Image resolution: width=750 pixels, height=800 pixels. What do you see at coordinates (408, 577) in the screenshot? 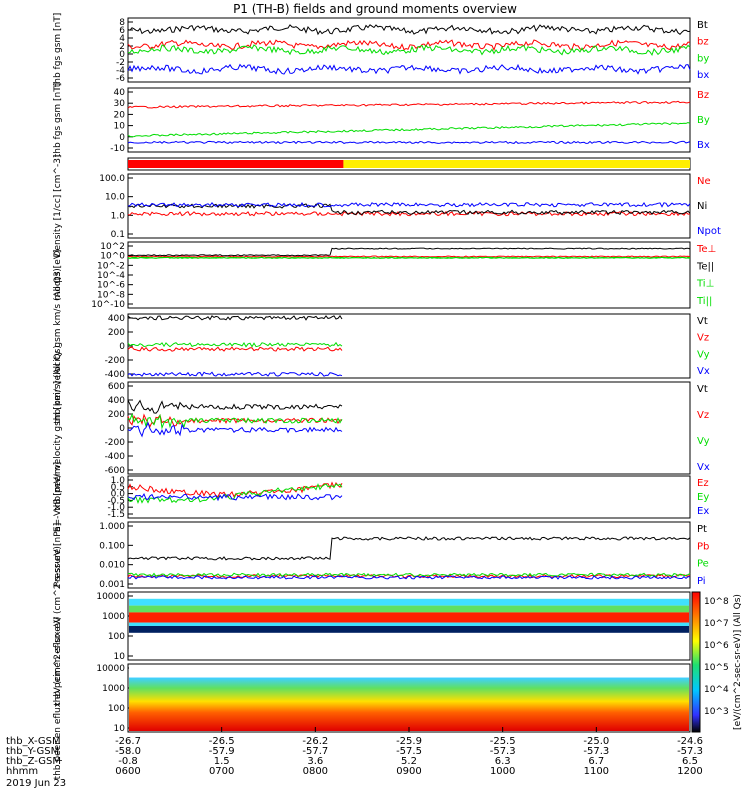
I see `series-line-pi` at bounding box center [408, 577].